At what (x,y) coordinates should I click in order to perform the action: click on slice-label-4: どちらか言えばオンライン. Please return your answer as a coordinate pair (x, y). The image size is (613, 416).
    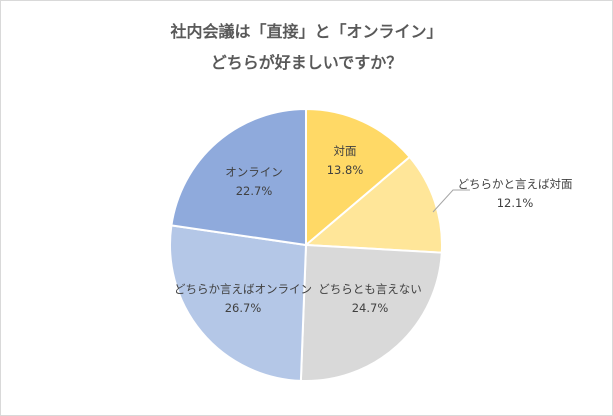
    Looking at the image, I should click on (243, 289).